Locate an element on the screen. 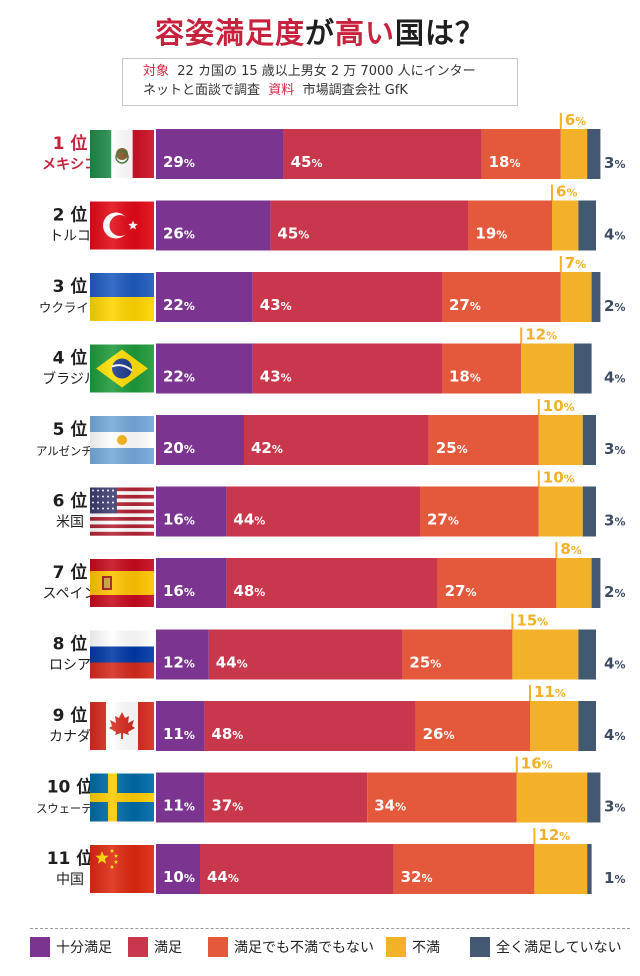  data-label: 32% is located at coordinates (417, 877).